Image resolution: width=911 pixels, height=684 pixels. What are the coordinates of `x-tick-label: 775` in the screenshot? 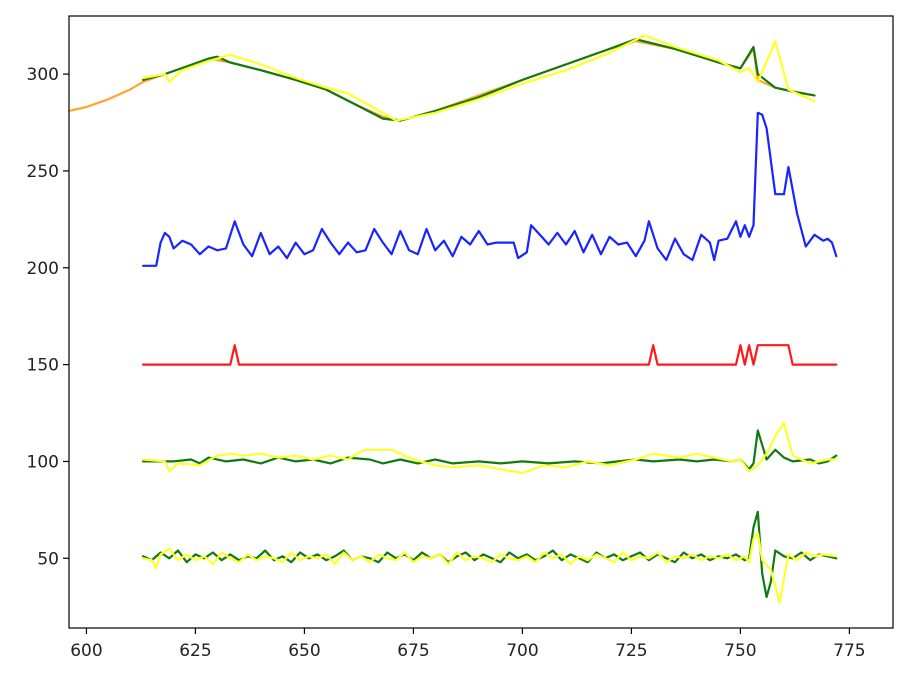 It's located at (849, 651).